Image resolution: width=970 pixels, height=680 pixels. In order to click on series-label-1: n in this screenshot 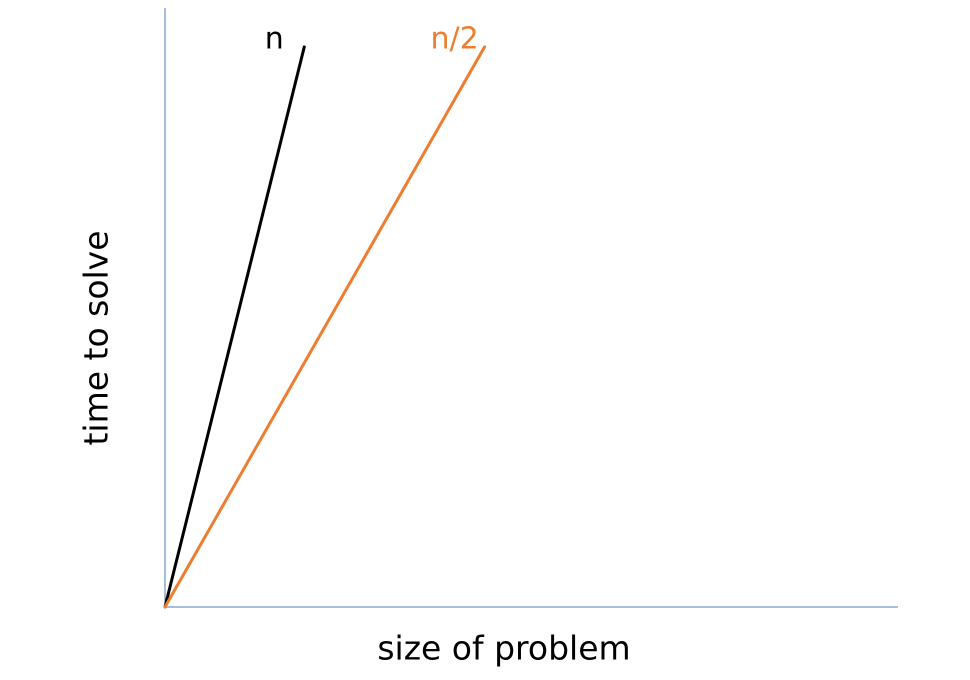, I will do `click(274, 38)`.